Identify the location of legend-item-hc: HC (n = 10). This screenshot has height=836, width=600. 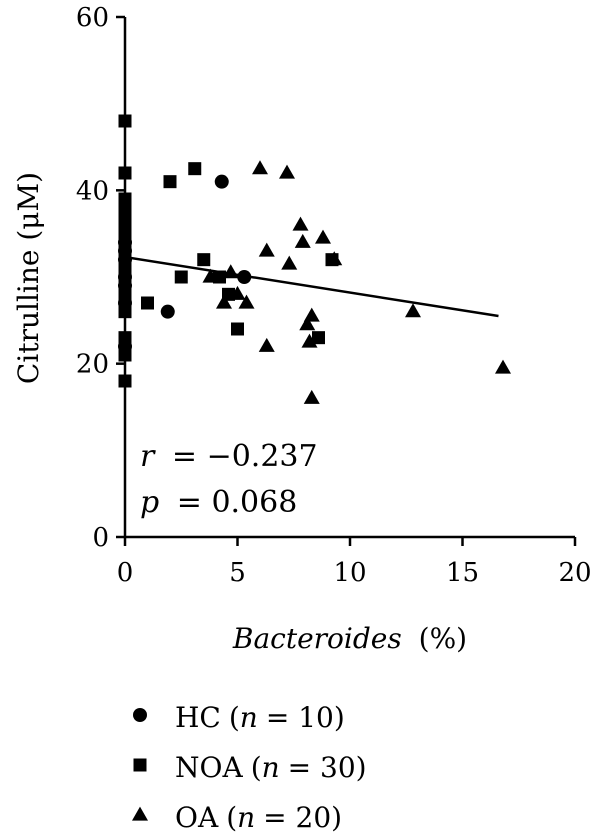
(239, 717).